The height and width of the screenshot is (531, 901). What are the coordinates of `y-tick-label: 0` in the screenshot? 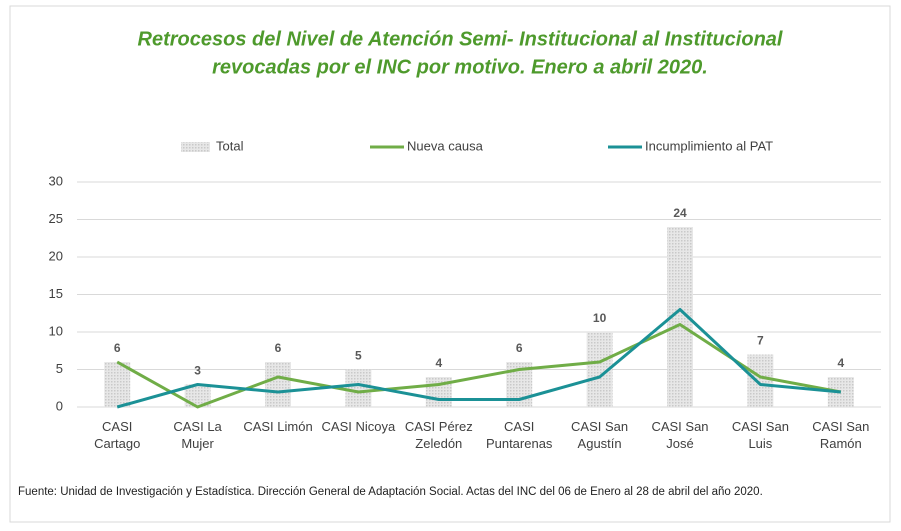 It's located at (59, 405).